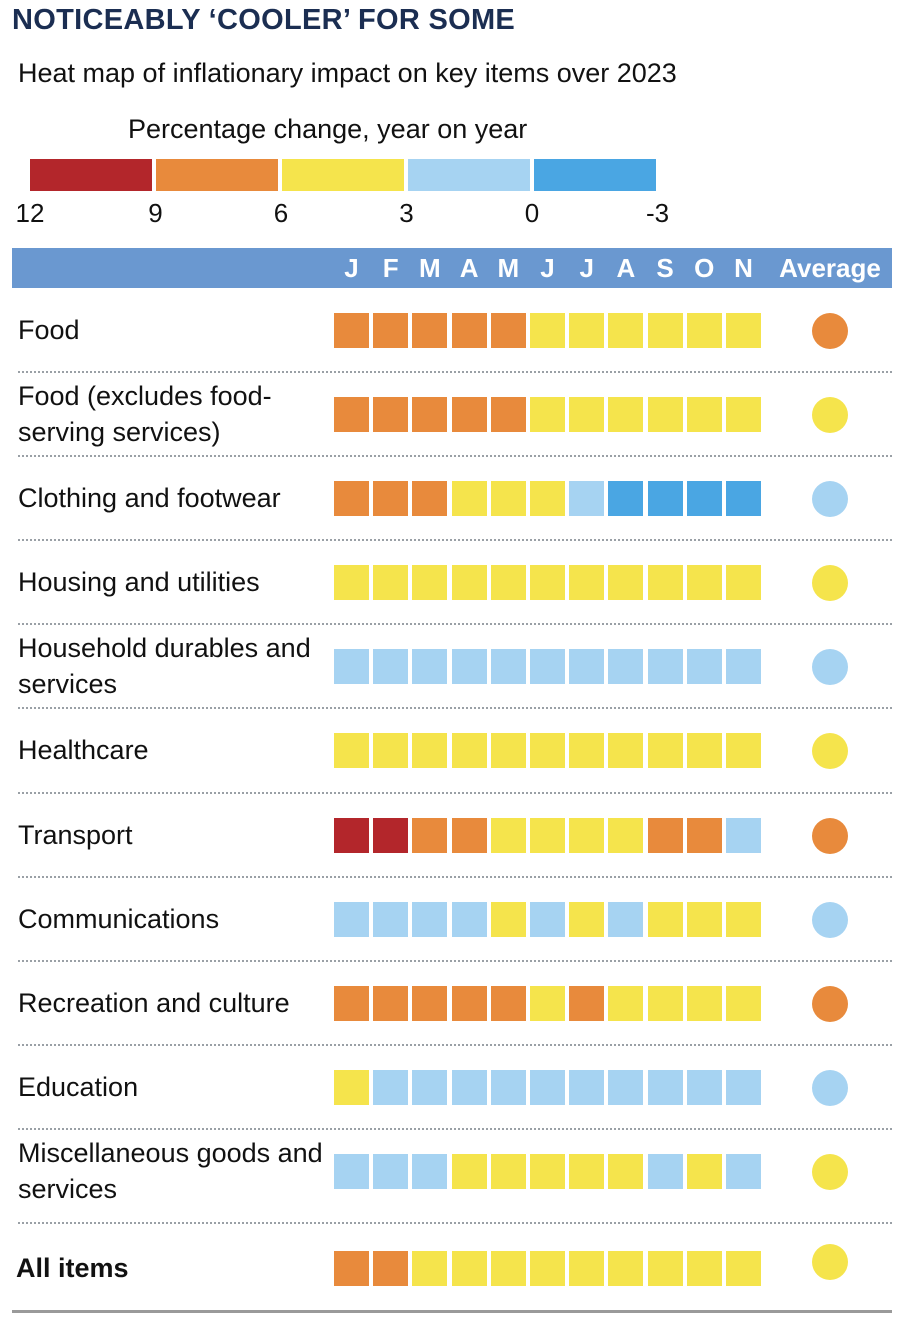 Image resolution: width=902 pixels, height=1324 pixels. I want to click on row-label: Clothing and footwear, so click(149, 498).